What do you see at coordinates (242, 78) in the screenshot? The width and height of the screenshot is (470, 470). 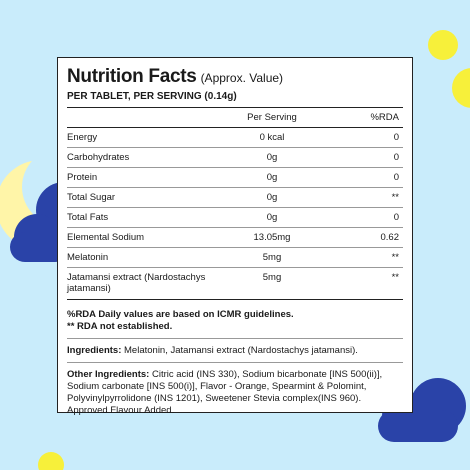 I see `title-note: (Approx. Value)` at bounding box center [242, 78].